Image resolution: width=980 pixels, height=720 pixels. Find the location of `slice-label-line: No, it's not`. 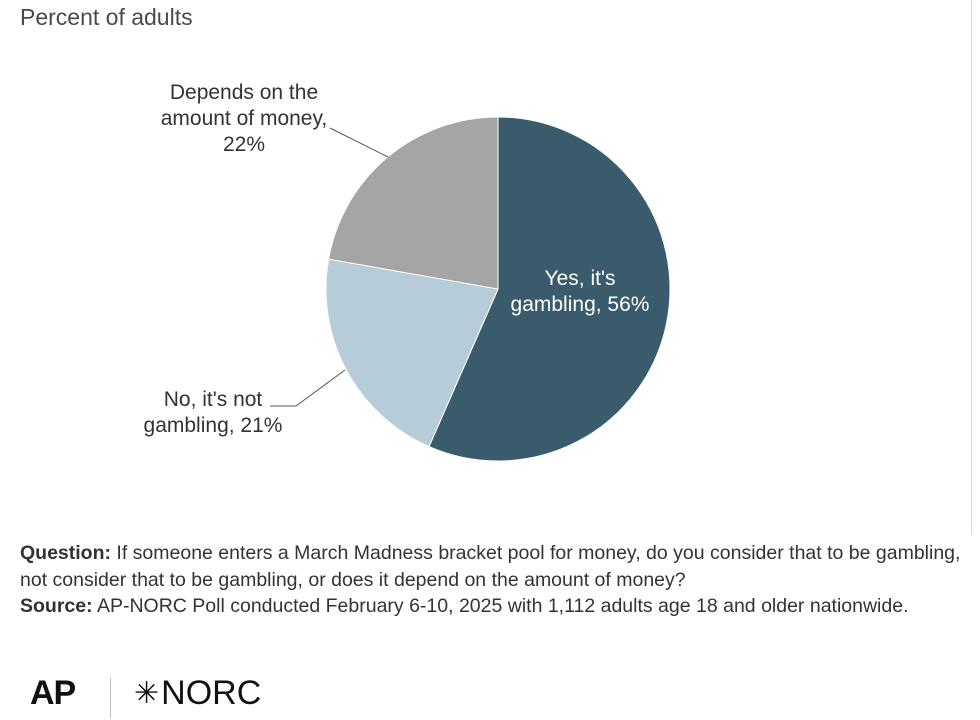

slice-label-line: No, it's not is located at coordinates (213, 399).